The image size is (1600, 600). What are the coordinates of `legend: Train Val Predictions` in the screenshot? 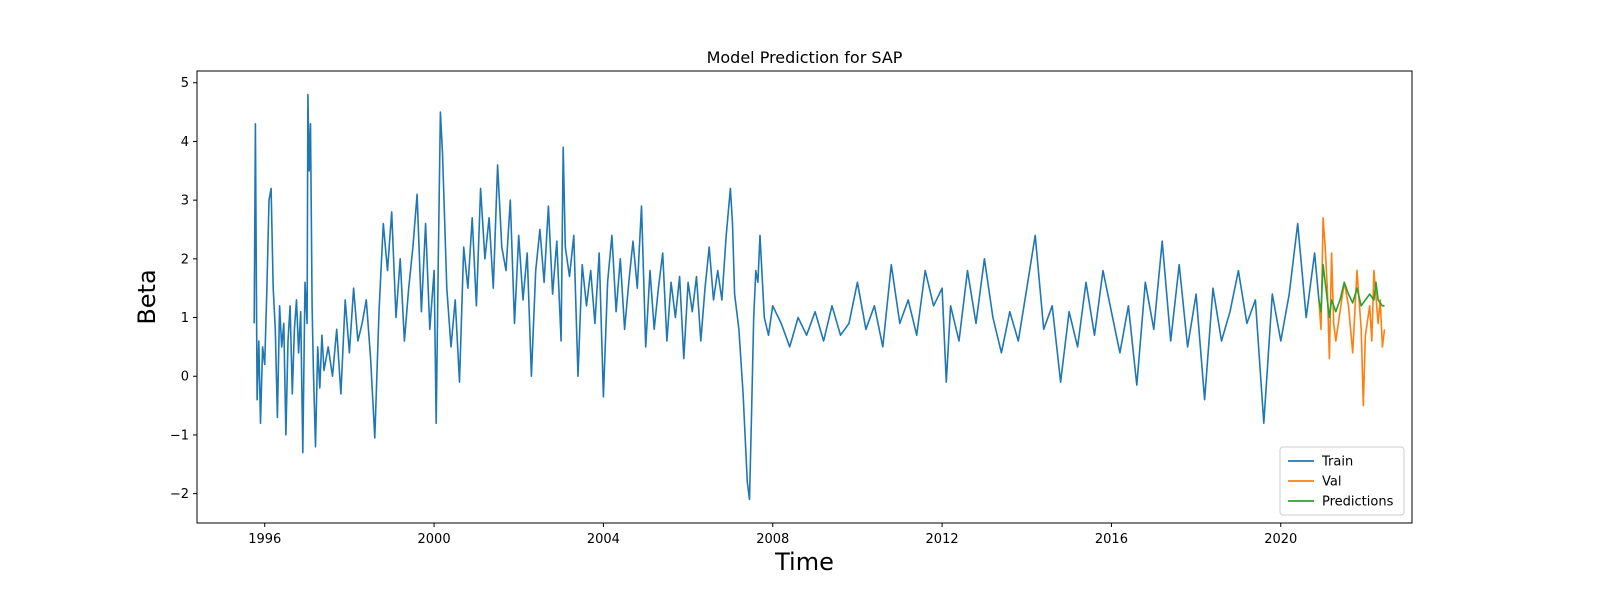 It's located at (1342, 481).